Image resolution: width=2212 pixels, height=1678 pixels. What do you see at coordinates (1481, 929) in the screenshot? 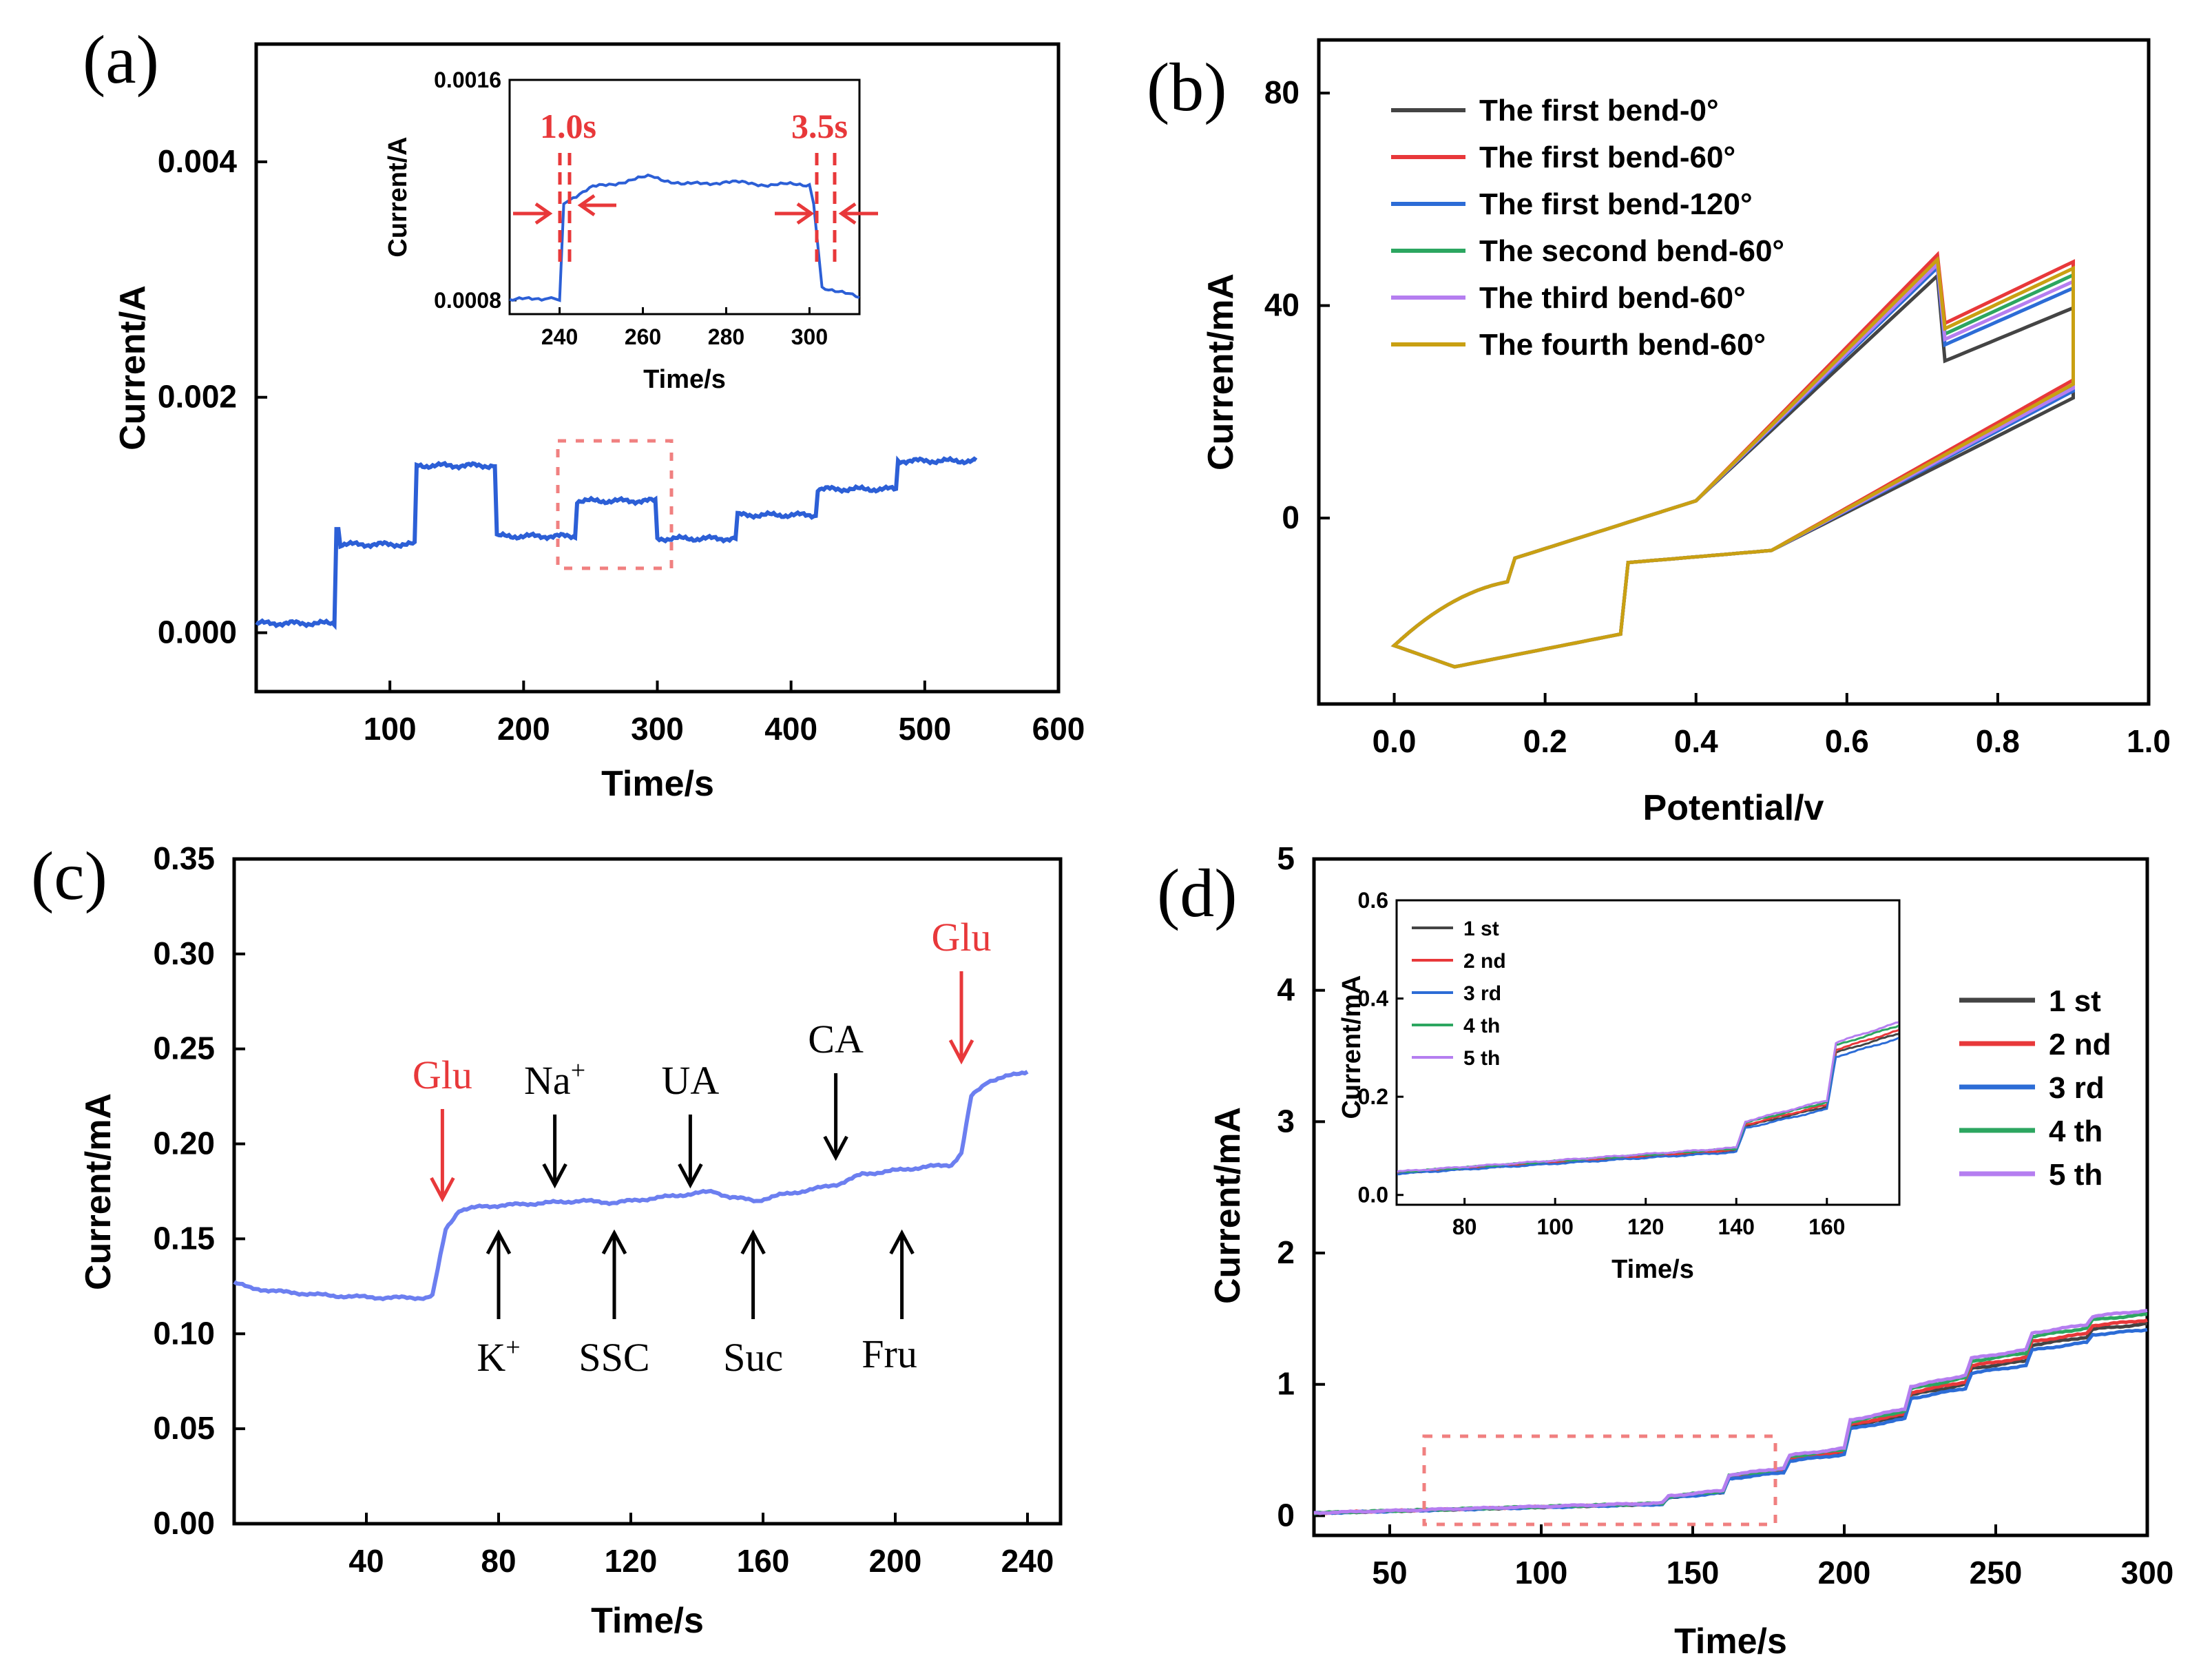
I see `inset-legend-label: 1 st` at bounding box center [1481, 929].